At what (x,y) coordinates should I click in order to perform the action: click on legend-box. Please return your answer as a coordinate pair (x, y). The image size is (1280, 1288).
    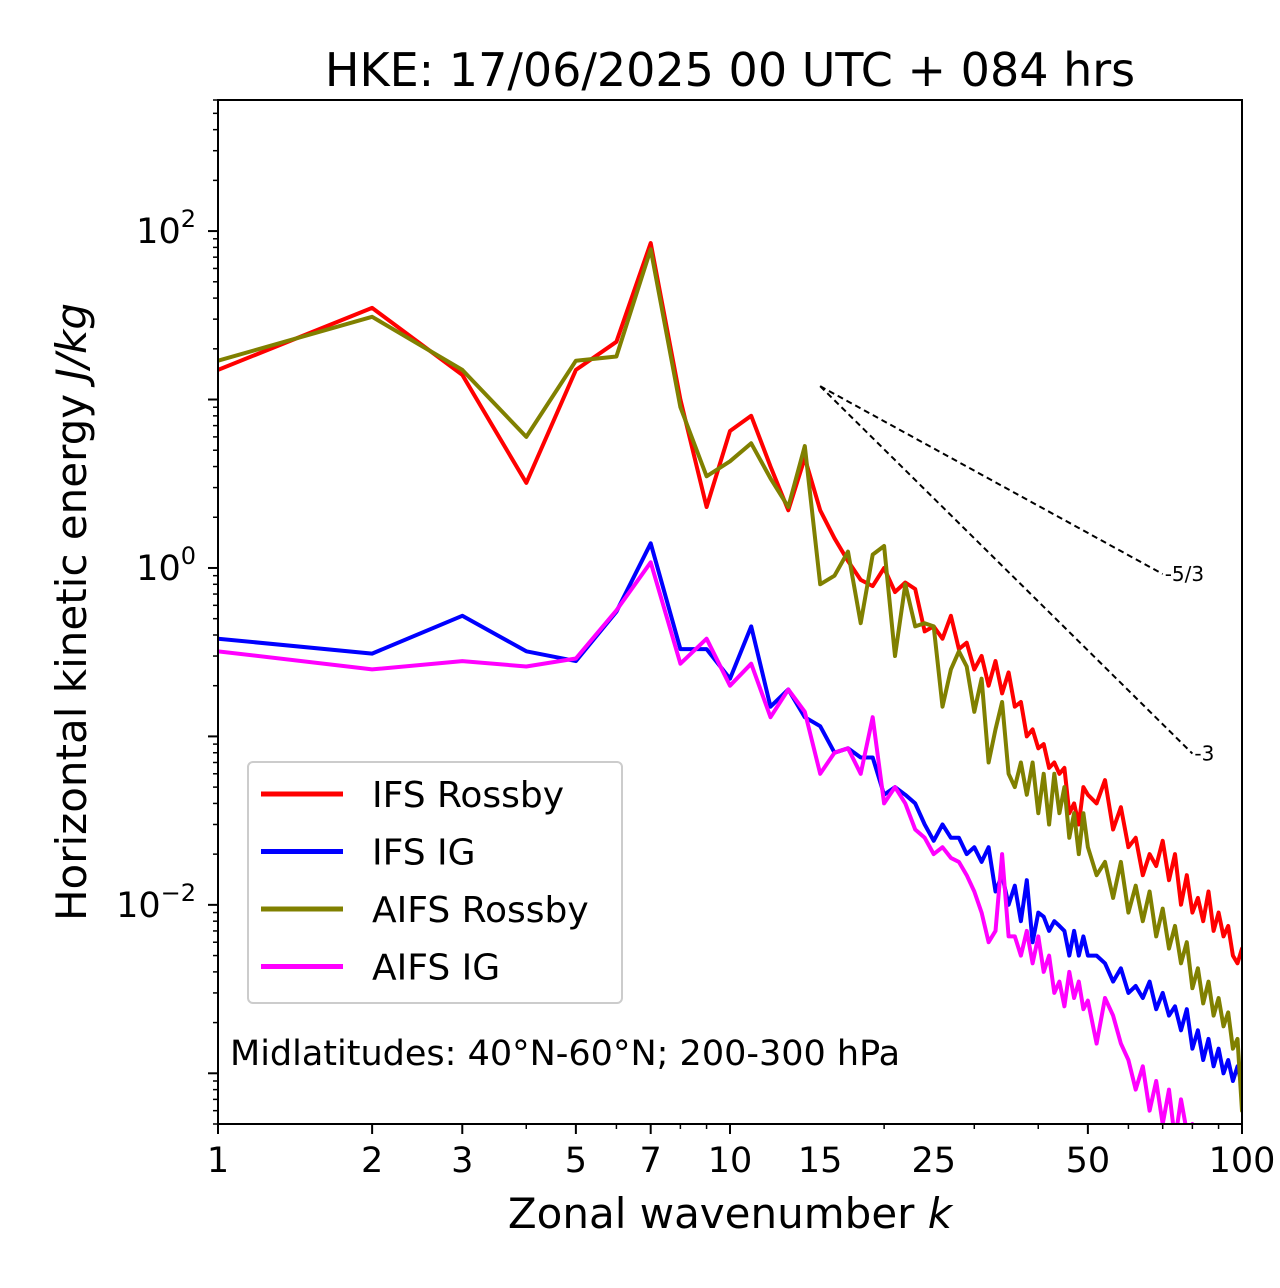
    Looking at the image, I should click on (435, 882).